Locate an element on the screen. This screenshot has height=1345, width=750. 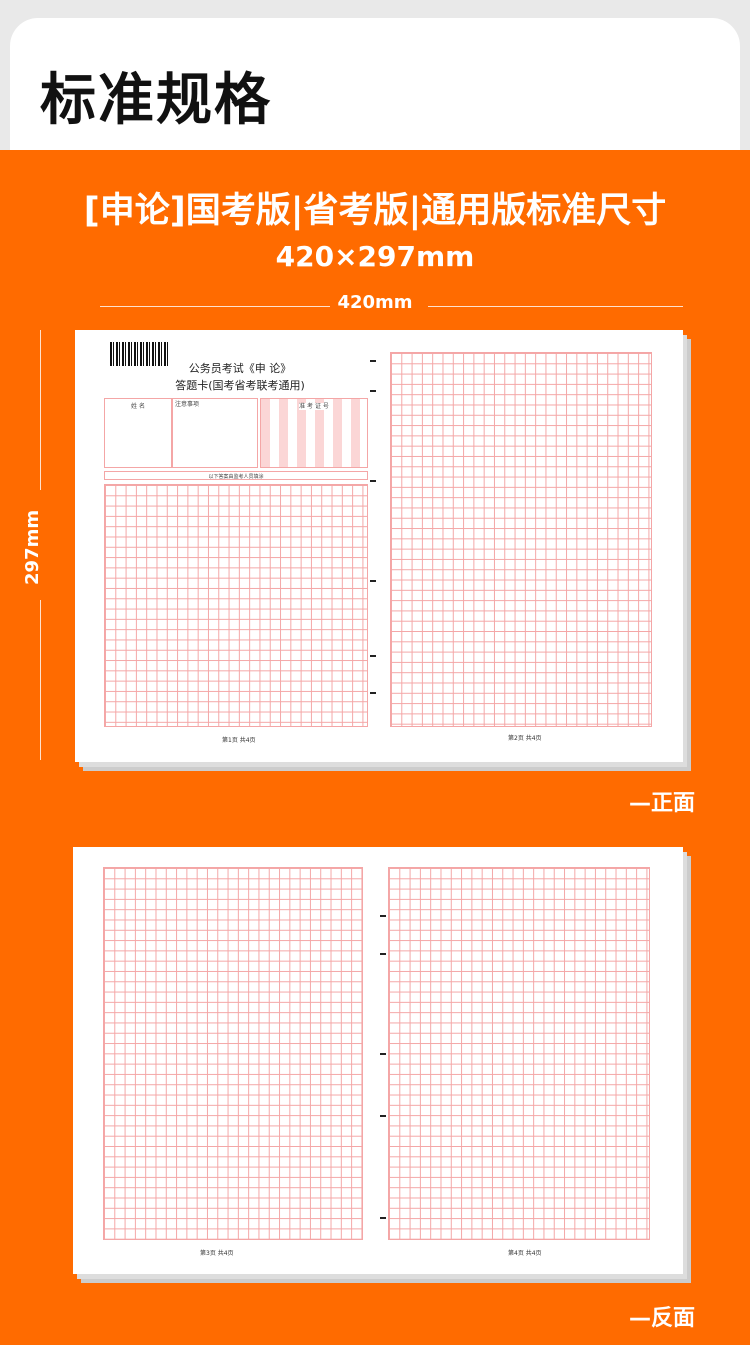
page-number-3: 第3页 共4页 is located at coordinates (217, 1253).